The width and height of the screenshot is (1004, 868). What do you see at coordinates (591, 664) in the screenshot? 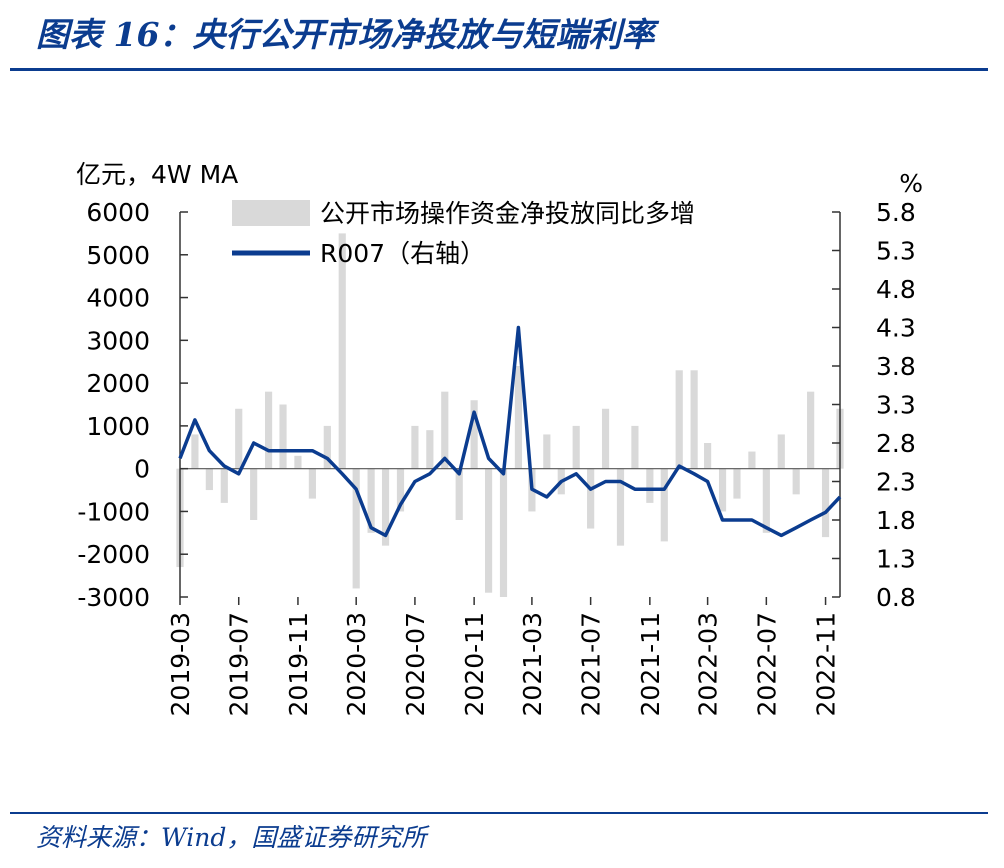
I see `x-tick-label: 2021-07` at bounding box center [591, 664].